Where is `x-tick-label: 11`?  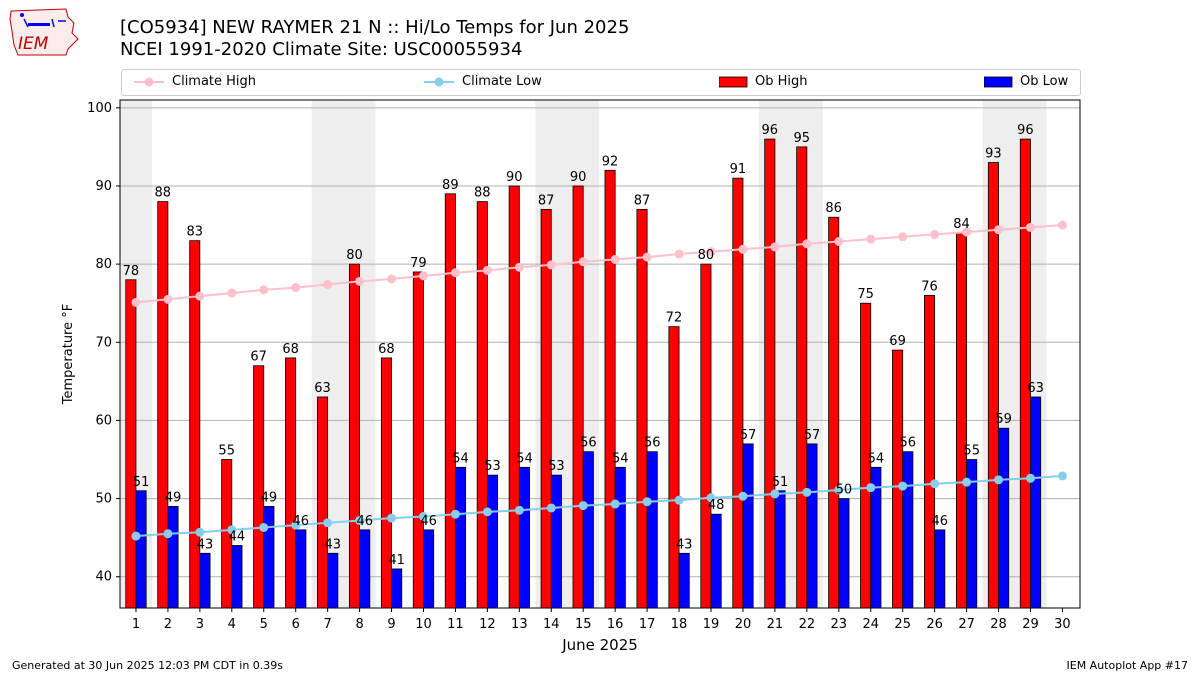 x-tick-label: 11 is located at coordinates (455, 624).